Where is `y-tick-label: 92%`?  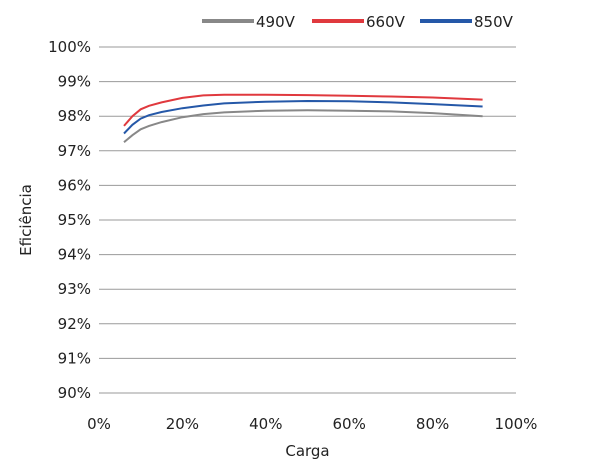
y-tick-label: 92% is located at coordinates (74, 324).